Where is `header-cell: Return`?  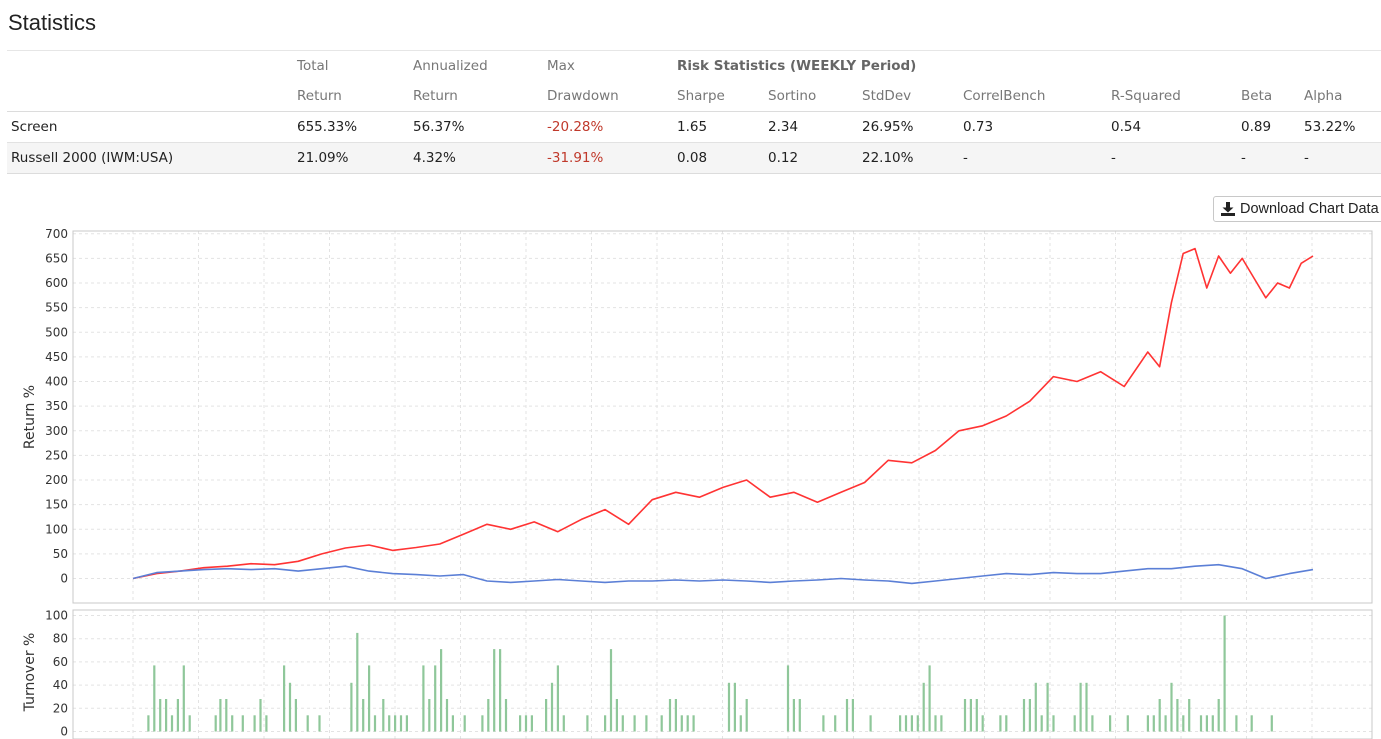 header-cell: Return is located at coordinates (355, 96).